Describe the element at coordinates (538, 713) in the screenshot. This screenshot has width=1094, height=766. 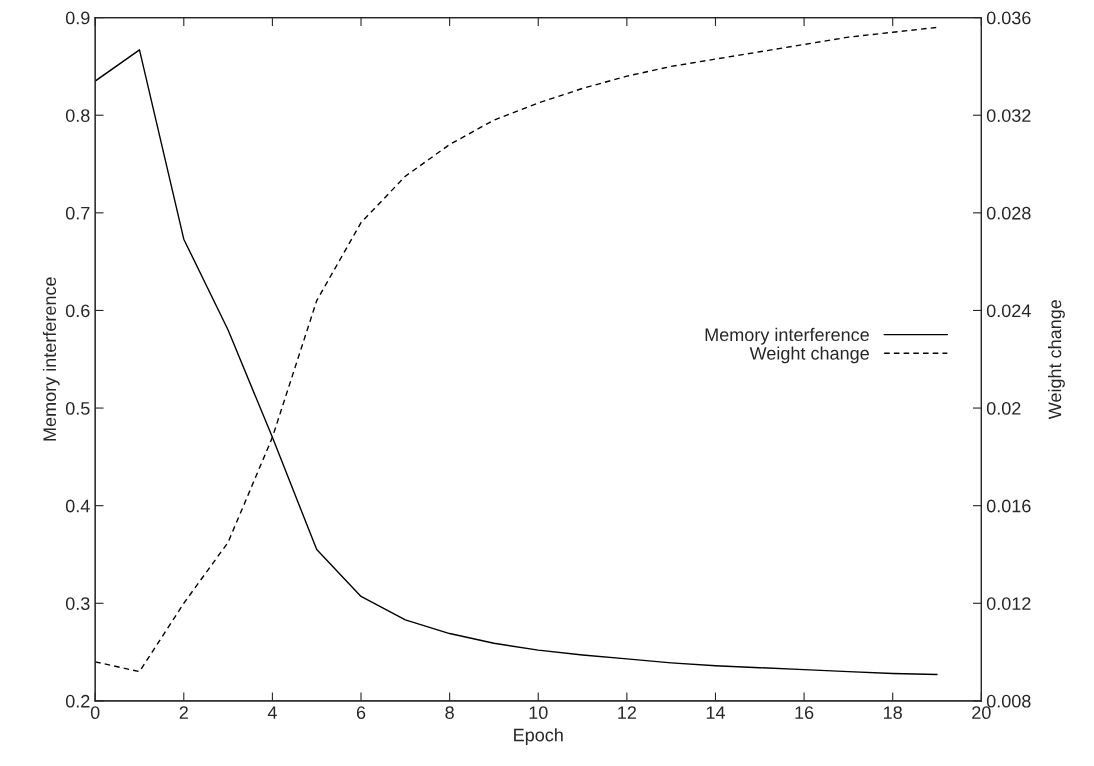
I see `x-tick-label: 10` at that location.